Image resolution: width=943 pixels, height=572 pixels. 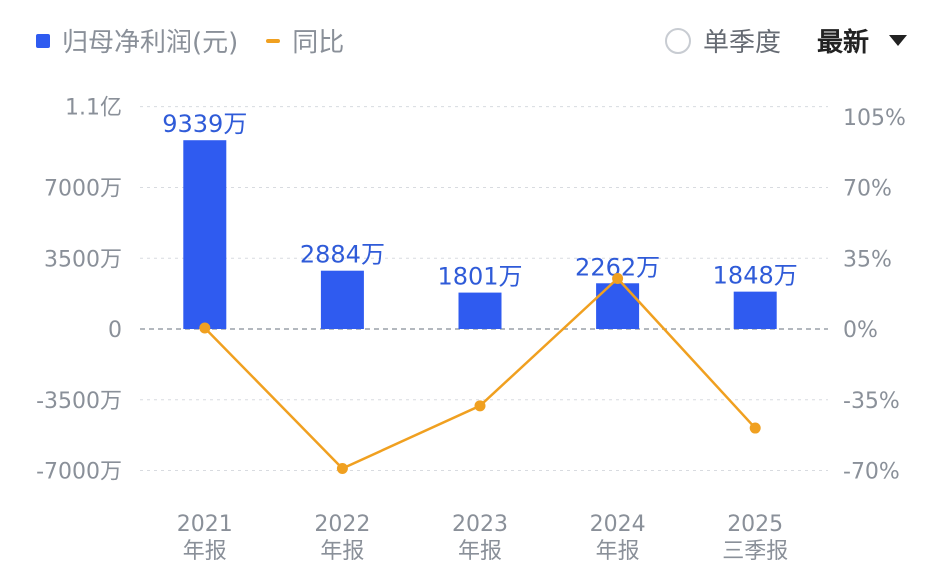 I want to click on x-tick-label-year: 2025, so click(x=755, y=524).